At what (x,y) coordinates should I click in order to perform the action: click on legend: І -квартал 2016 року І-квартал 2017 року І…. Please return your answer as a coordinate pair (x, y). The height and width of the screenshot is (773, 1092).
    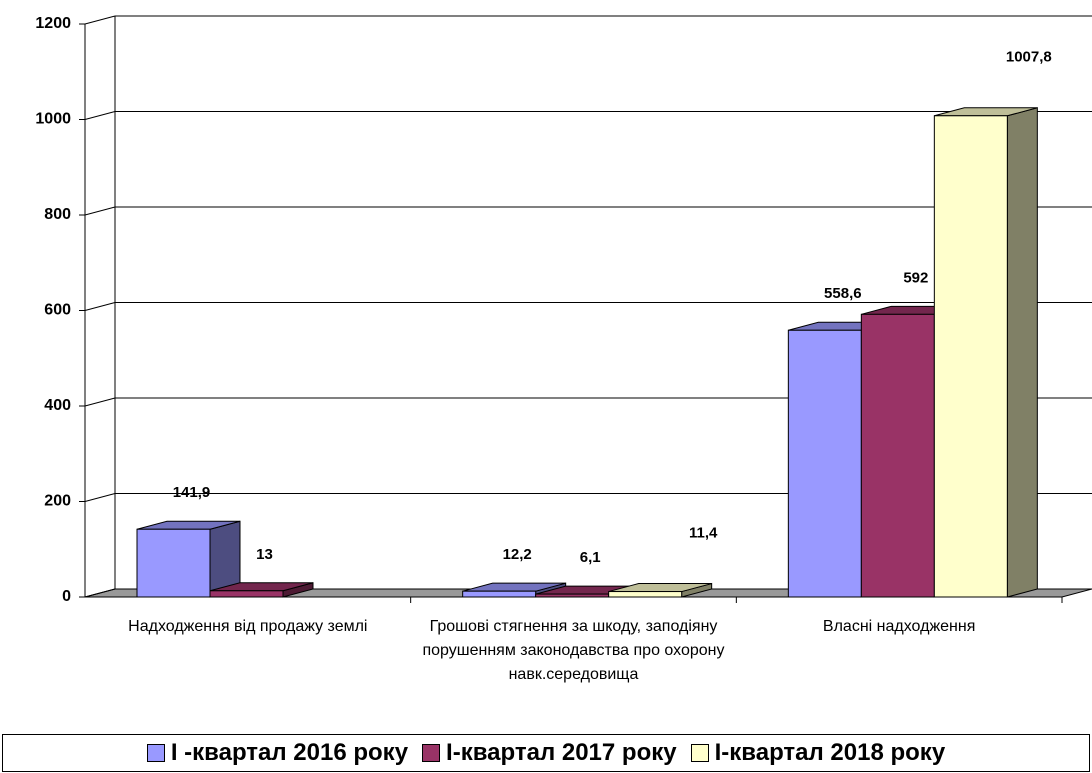
    Looking at the image, I should click on (546, 753).